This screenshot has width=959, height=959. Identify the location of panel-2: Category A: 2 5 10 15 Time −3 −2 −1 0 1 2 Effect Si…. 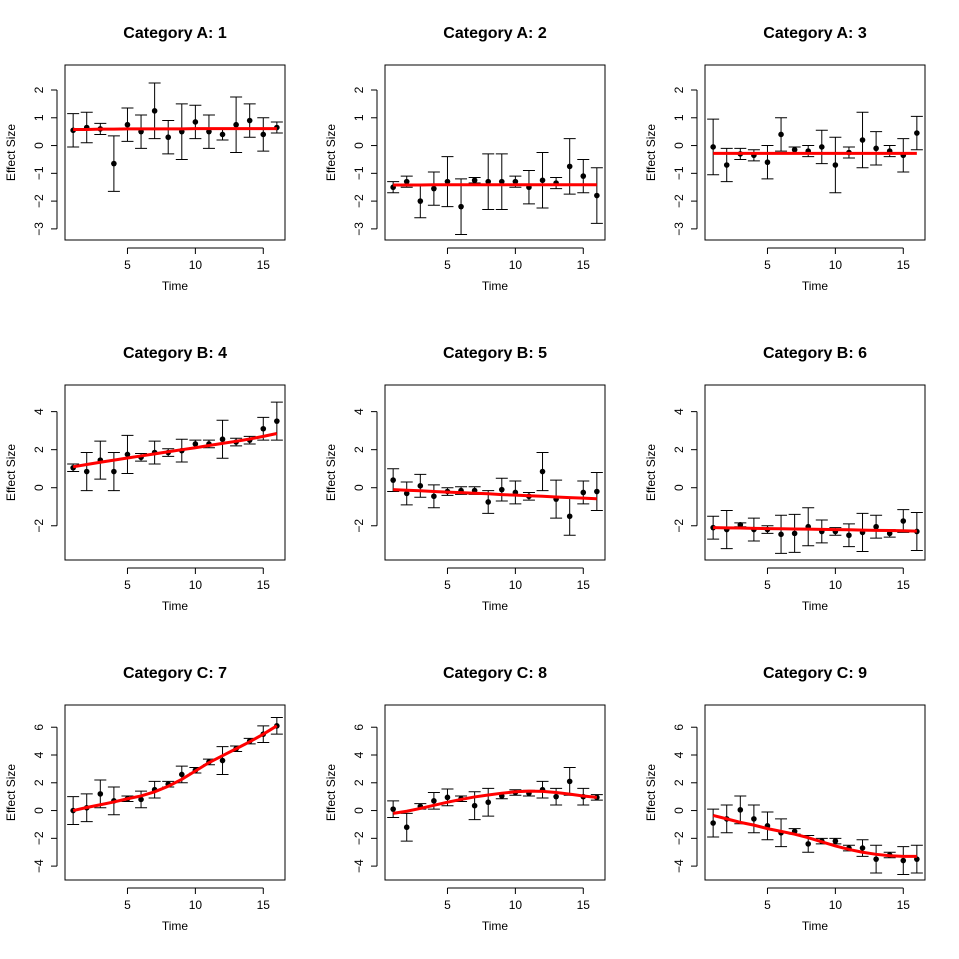
(465, 159).